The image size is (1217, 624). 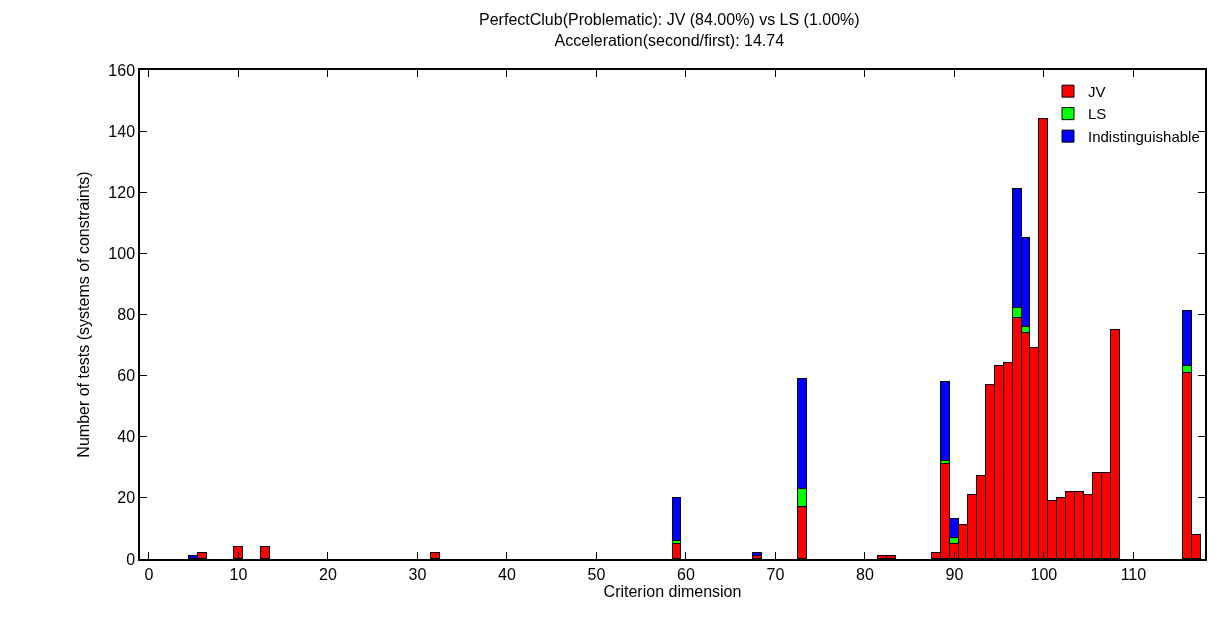 What do you see at coordinates (122, 131) in the screenshot?
I see `y-tick-label: 140` at bounding box center [122, 131].